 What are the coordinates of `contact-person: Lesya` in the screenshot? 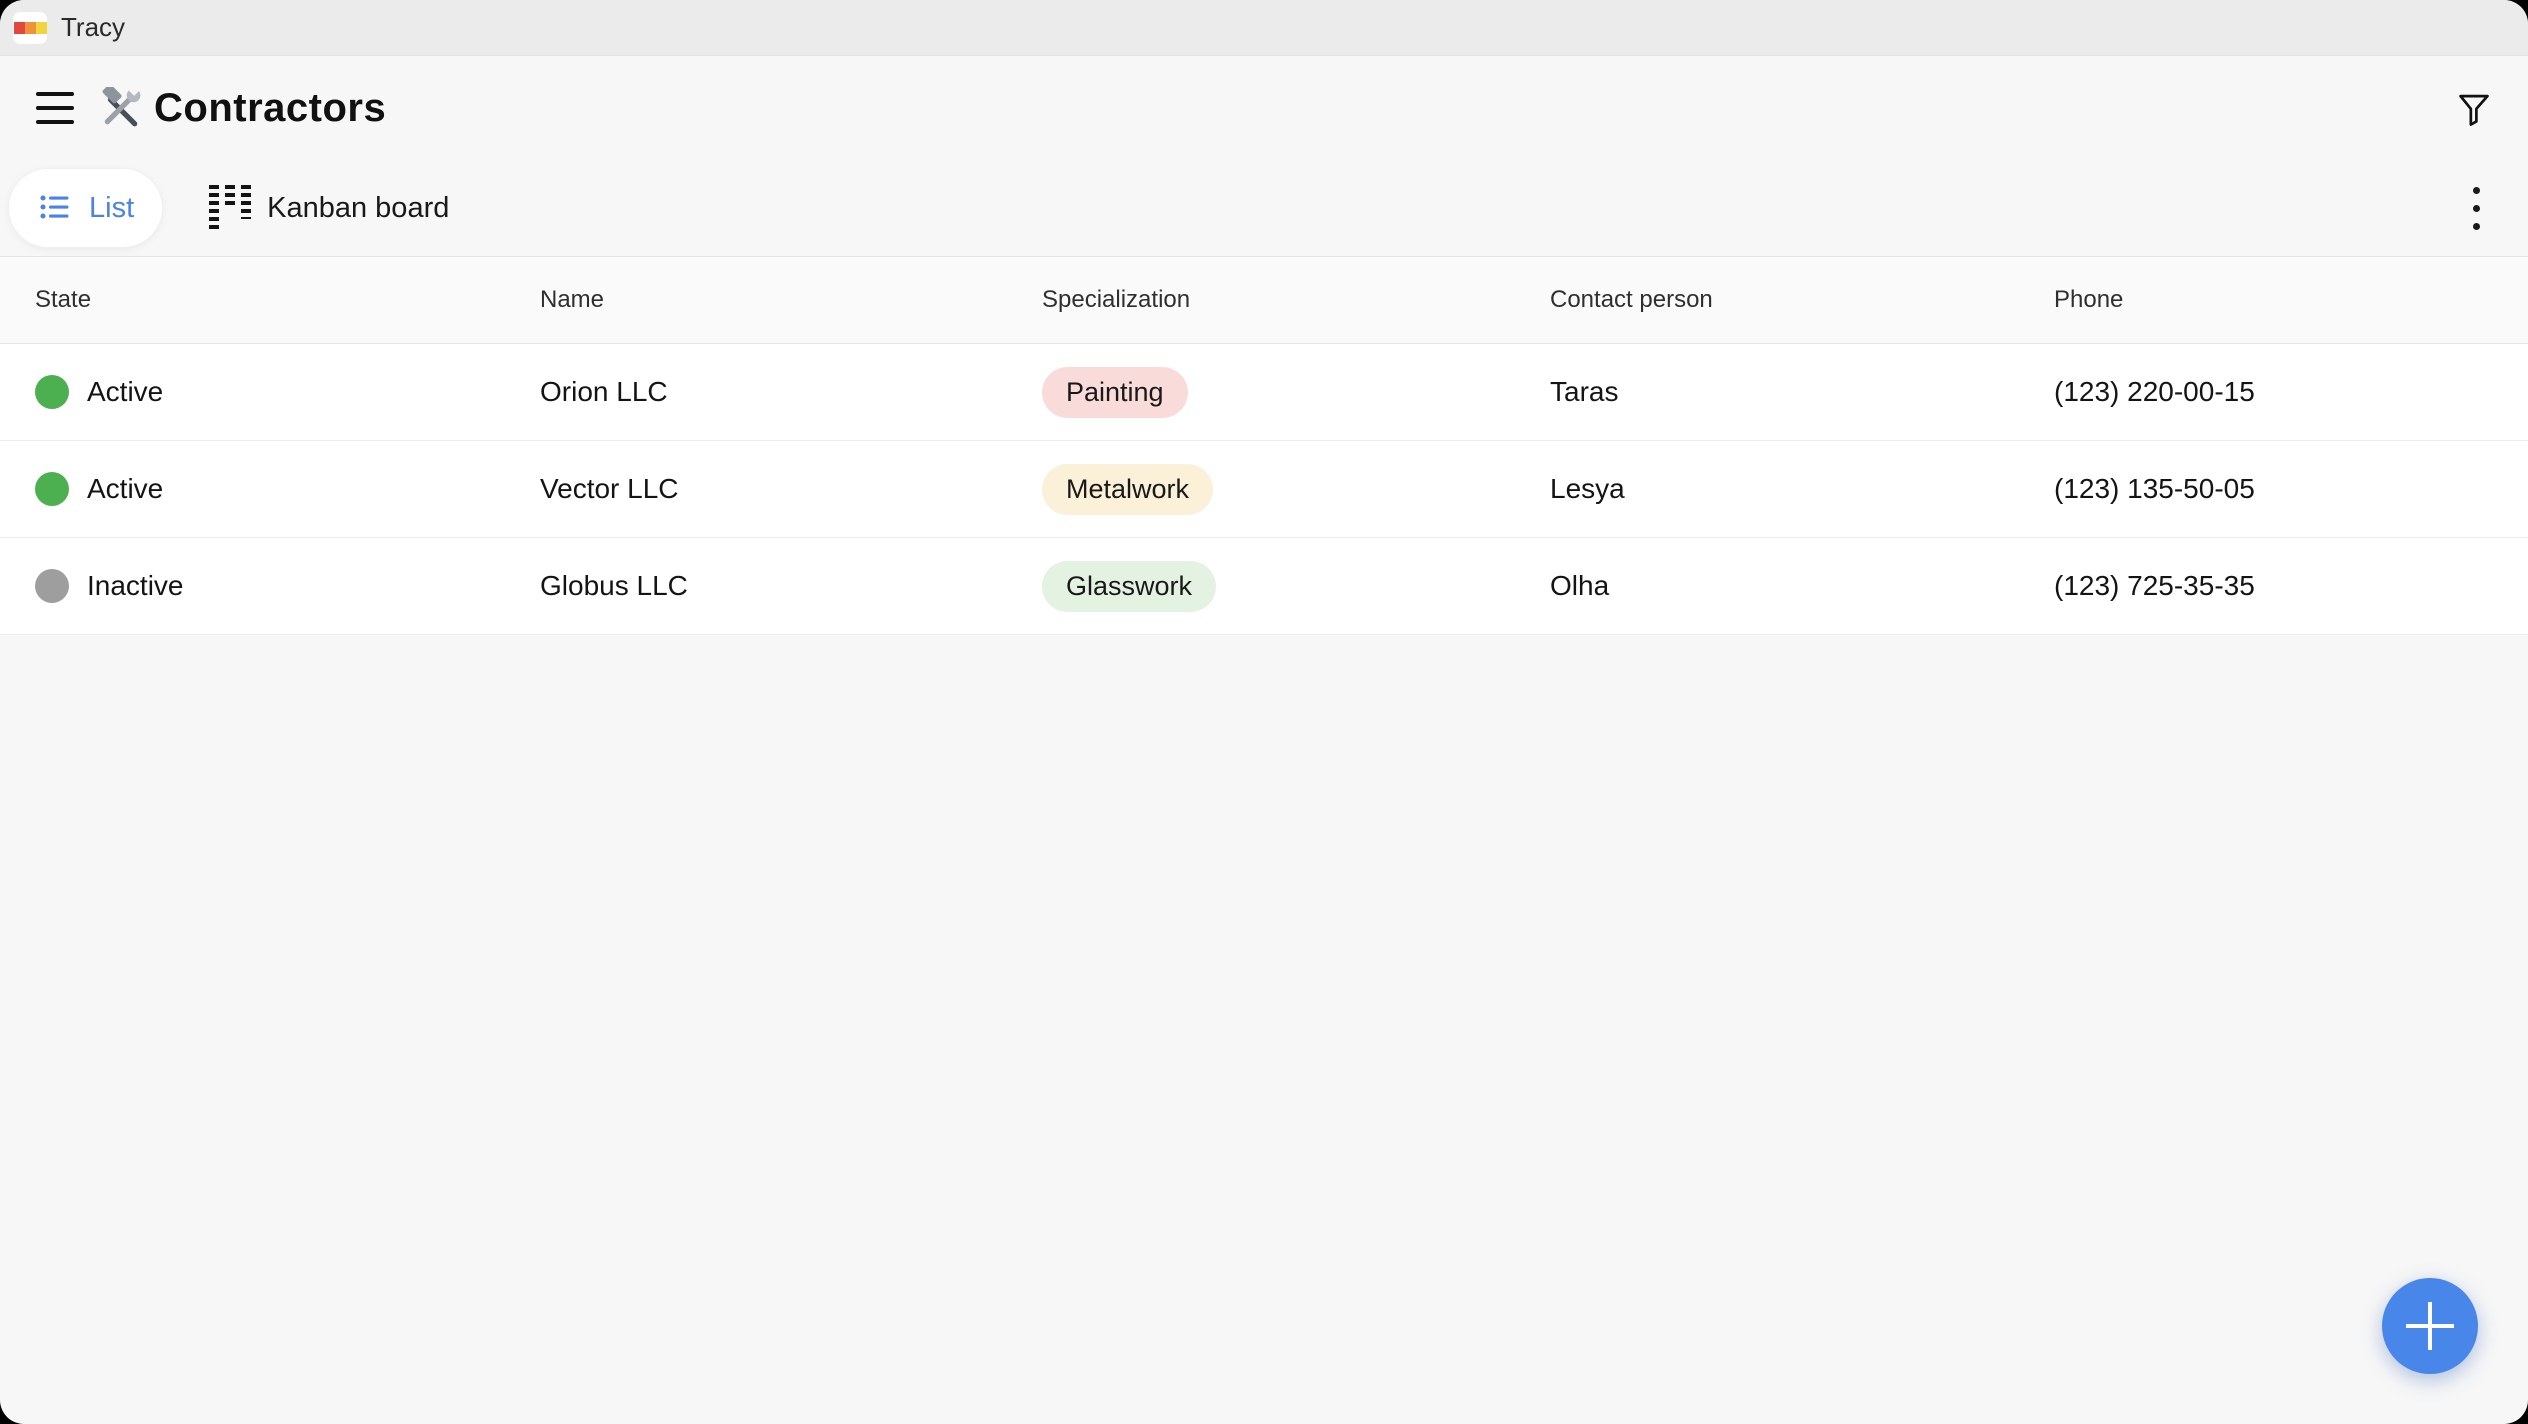 It's located at (1587, 488).